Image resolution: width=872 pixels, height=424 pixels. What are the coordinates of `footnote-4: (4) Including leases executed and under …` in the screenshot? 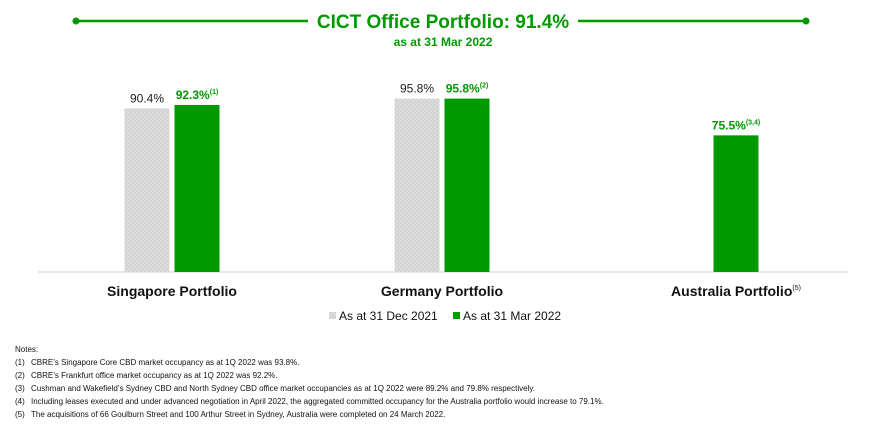 It's located at (440, 401).